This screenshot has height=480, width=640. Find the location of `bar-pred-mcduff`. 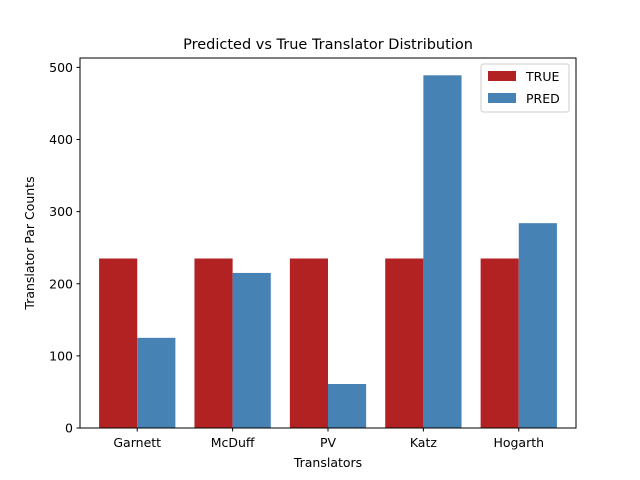

bar-pred-mcduff is located at coordinates (251, 350).